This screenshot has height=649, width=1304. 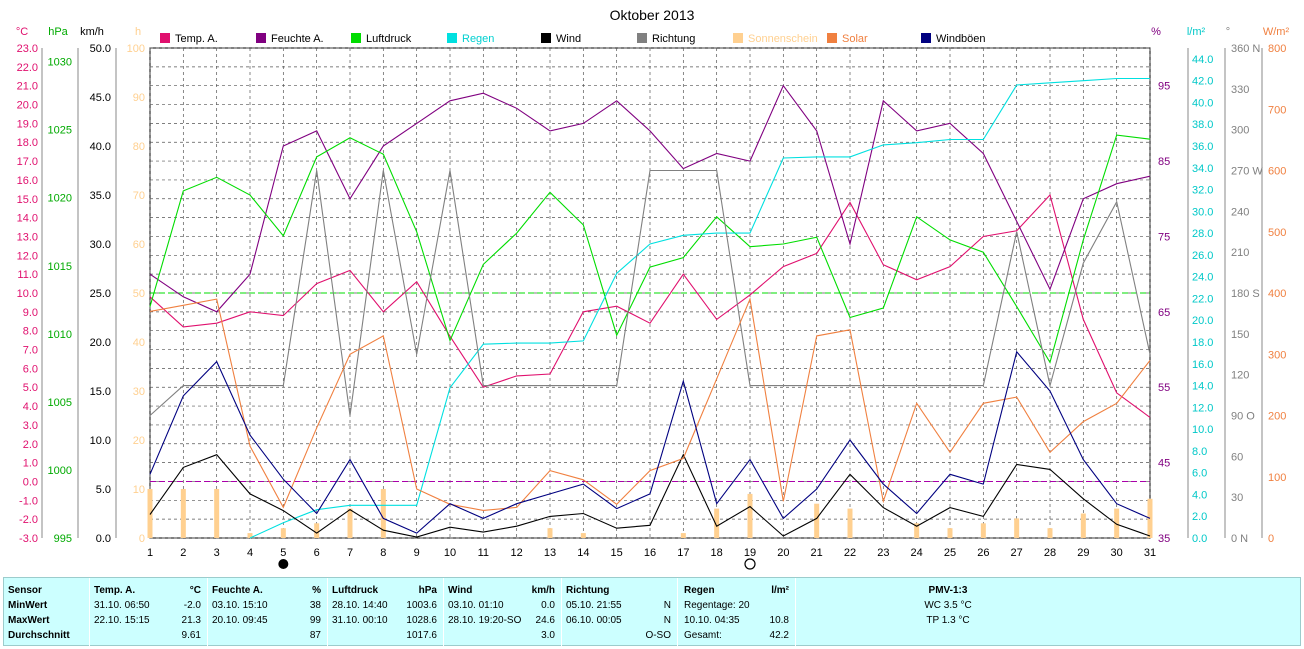 What do you see at coordinates (316, 590) in the screenshot?
I see `humidity-unit: %` at bounding box center [316, 590].